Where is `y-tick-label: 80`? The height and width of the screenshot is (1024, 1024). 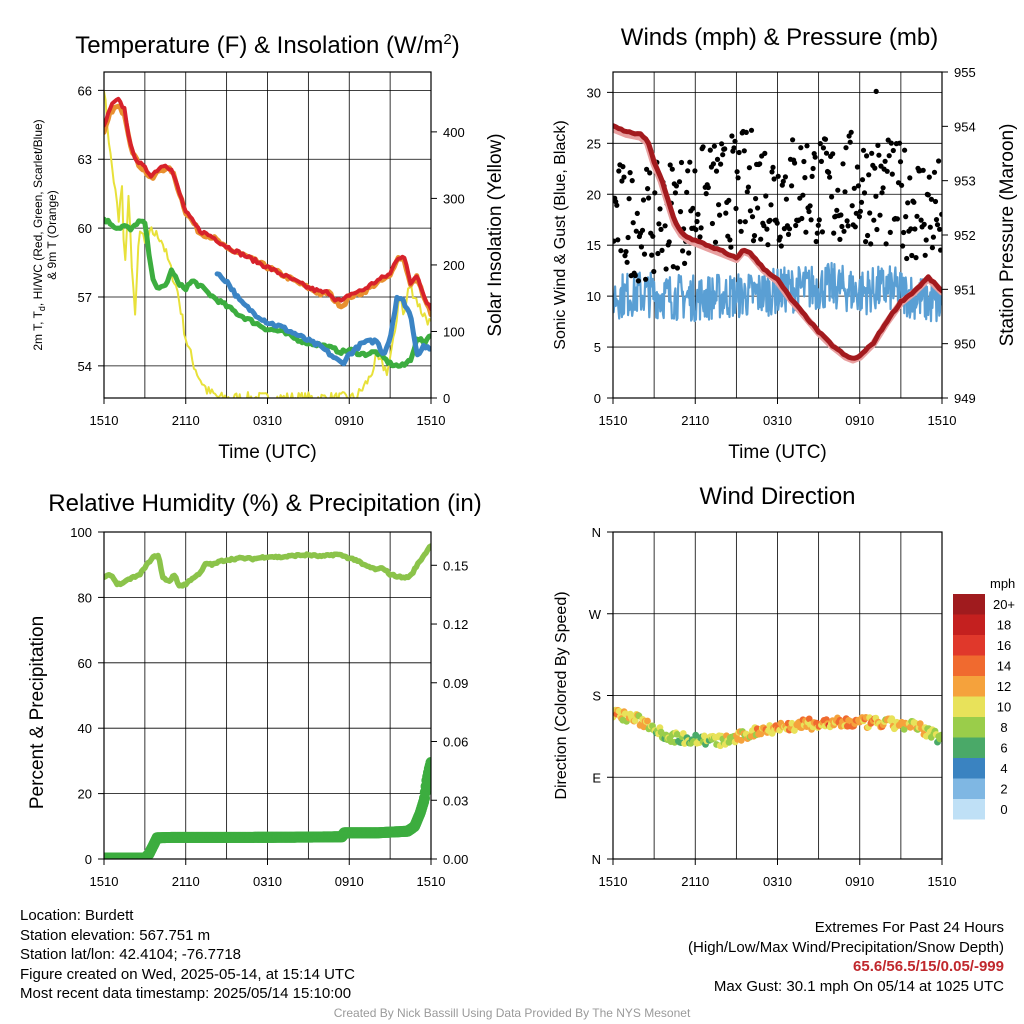 y-tick-label: 80 is located at coordinates (85, 597).